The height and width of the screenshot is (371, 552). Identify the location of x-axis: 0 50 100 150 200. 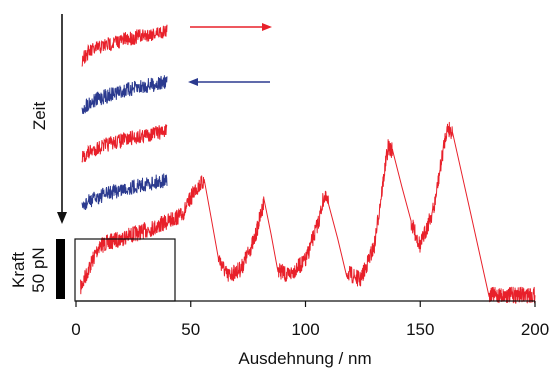
(310, 319).